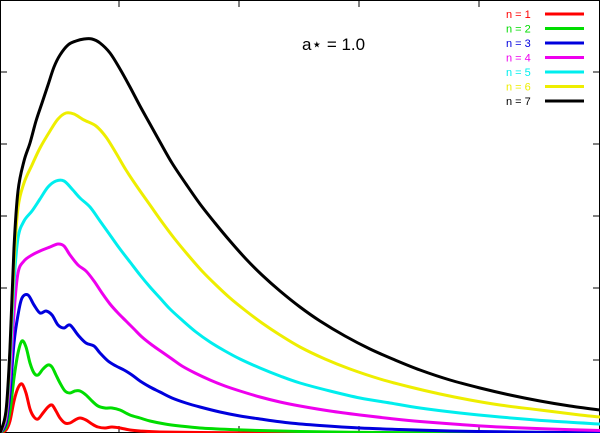 The width and height of the screenshot is (600, 433). I want to click on annotation-label: a⋆ = 1.0, so click(333, 44).